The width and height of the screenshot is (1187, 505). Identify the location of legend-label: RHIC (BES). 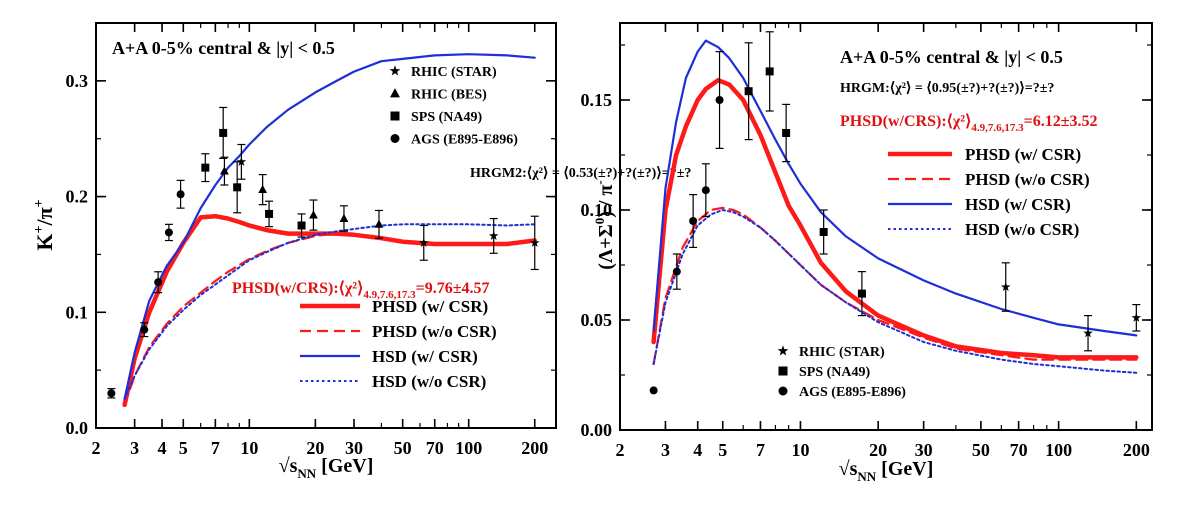
(449, 95).